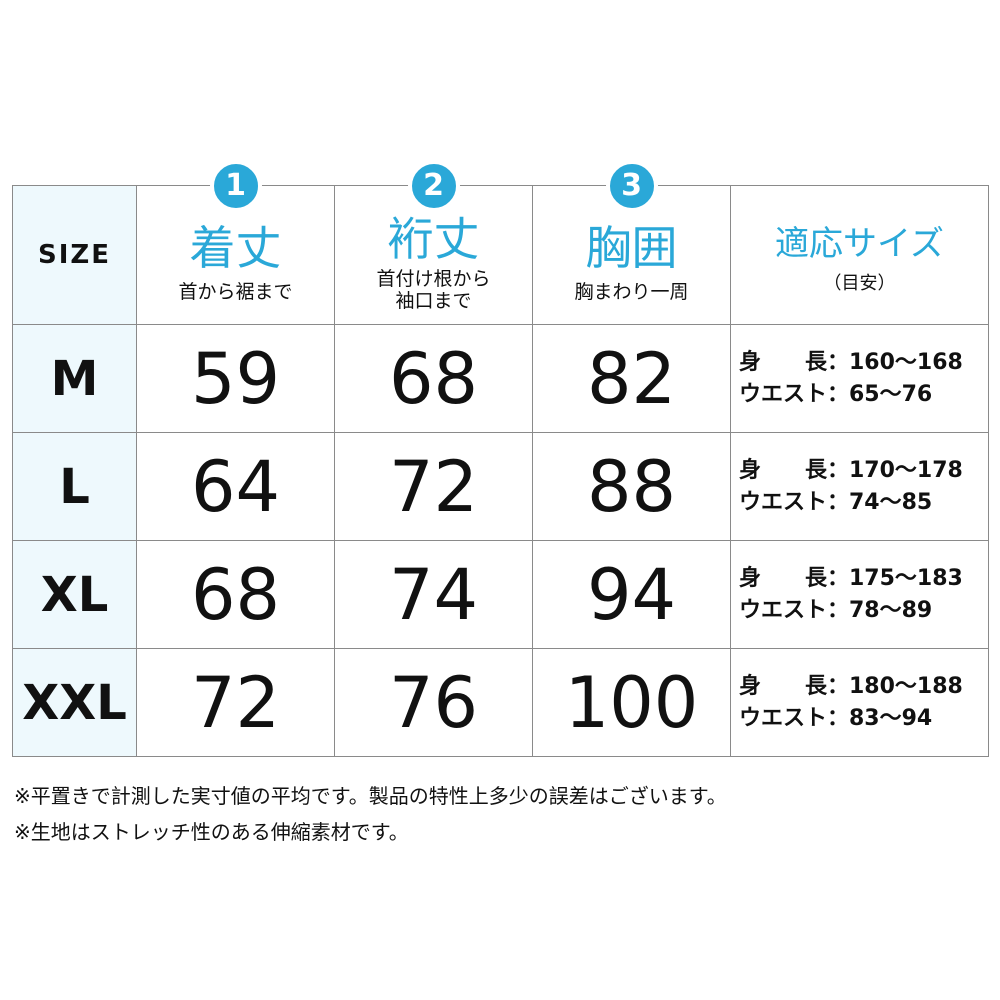 The width and height of the screenshot is (1000, 1000). I want to click on header-title: 胸囲, so click(631, 248).